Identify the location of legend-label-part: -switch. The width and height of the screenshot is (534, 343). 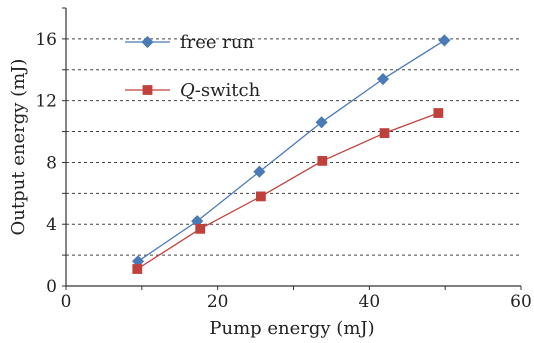
(228, 90).